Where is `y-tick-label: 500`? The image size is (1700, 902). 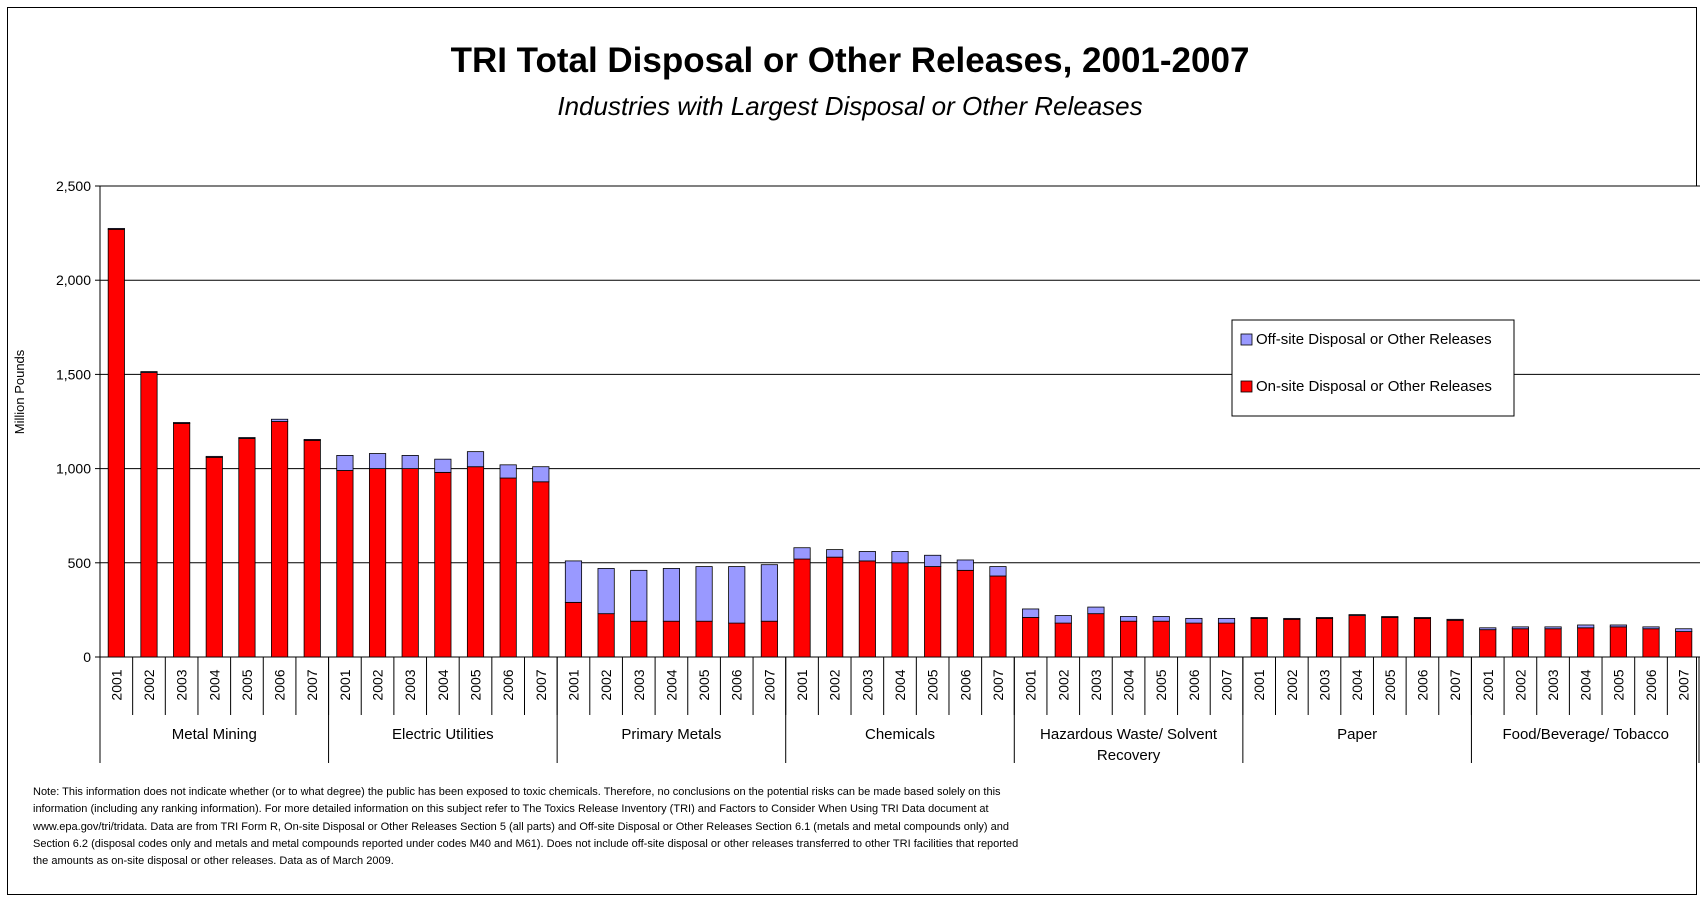 y-tick-label: 500 is located at coordinates (80, 563).